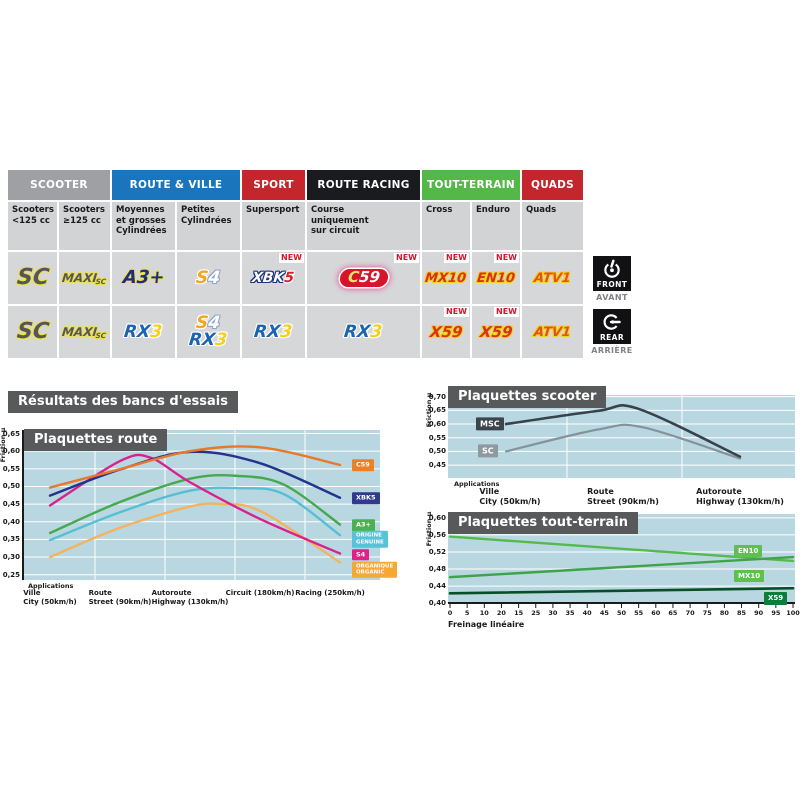  What do you see at coordinates (748, 550) in the screenshot?
I see `legend-badge-en10: EN10` at bounding box center [748, 550].